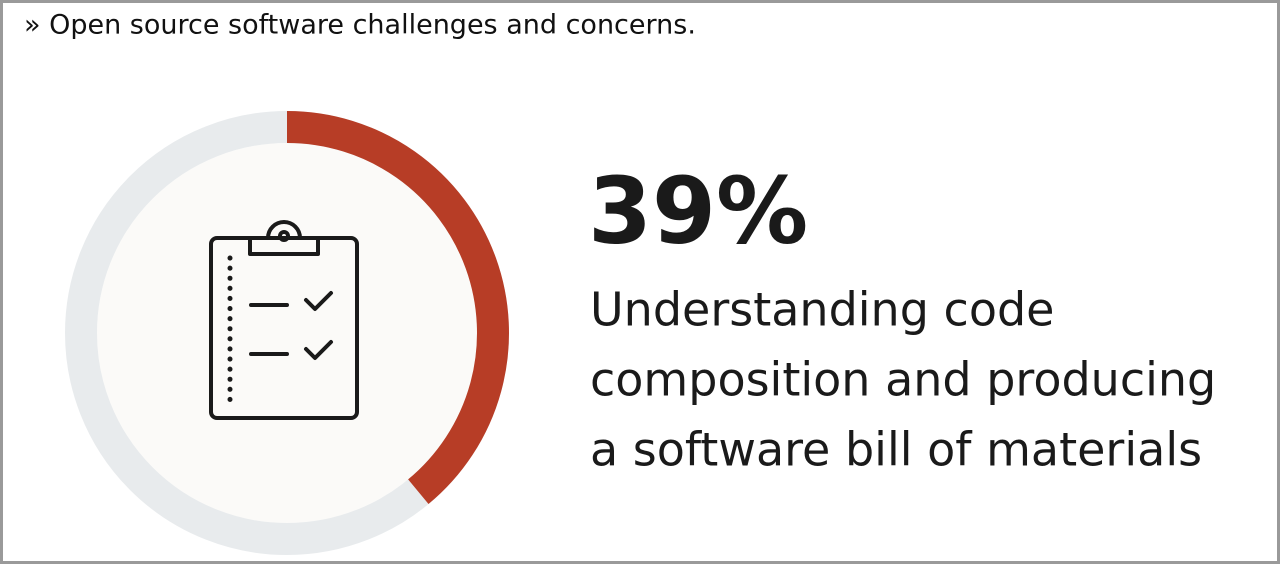  What do you see at coordinates (698, 210) in the screenshot?
I see `value-label: 39%` at bounding box center [698, 210].